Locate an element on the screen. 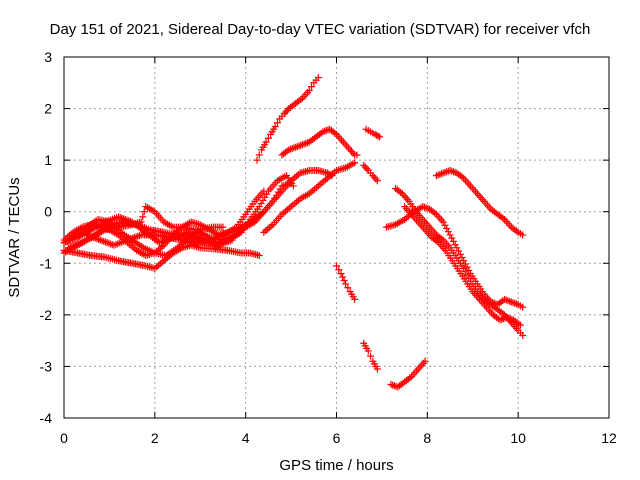 The height and width of the screenshot is (480, 640). x-tick-label: 10 is located at coordinates (518, 438).